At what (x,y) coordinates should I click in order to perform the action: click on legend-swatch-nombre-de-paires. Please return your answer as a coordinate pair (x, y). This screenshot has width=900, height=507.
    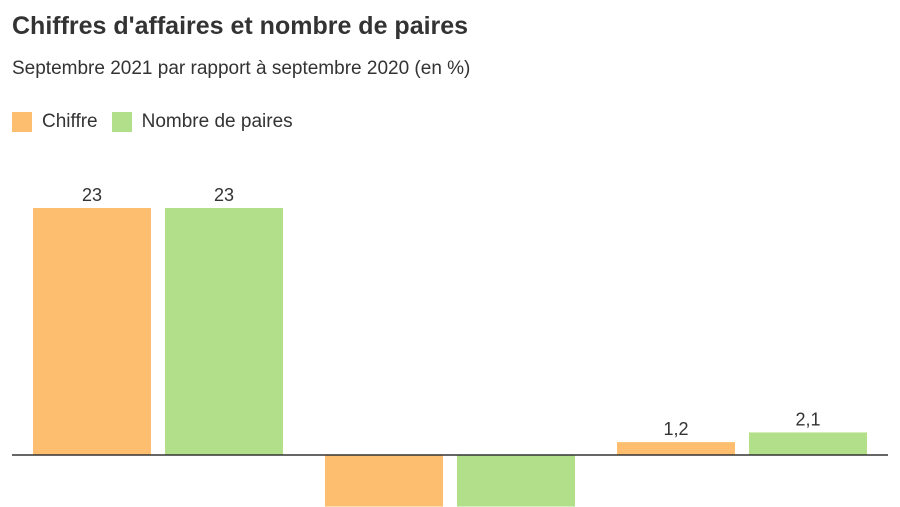
    Looking at the image, I should click on (121, 122).